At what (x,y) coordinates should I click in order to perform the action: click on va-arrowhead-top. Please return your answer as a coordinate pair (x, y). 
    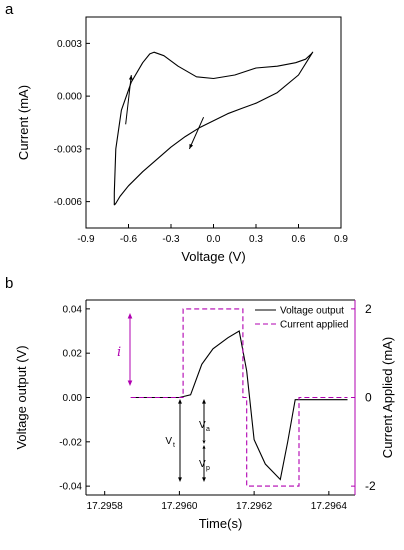
    Looking at the image, I should click on (204, 401).